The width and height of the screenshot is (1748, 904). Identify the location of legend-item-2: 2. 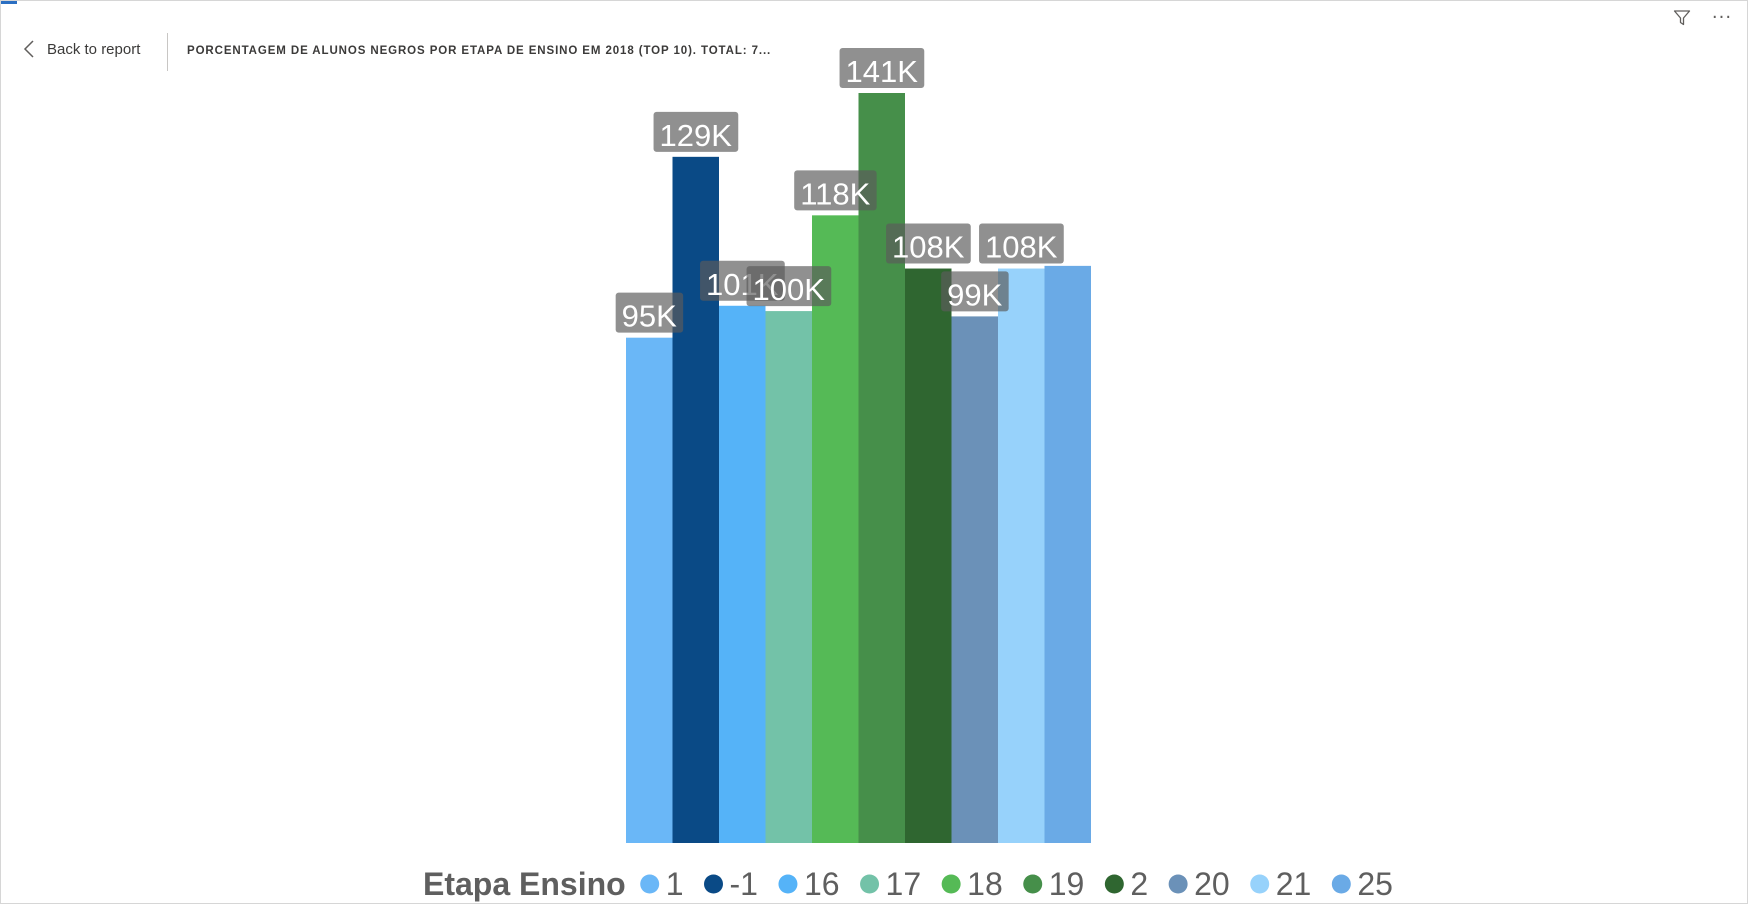
(1126, 884).